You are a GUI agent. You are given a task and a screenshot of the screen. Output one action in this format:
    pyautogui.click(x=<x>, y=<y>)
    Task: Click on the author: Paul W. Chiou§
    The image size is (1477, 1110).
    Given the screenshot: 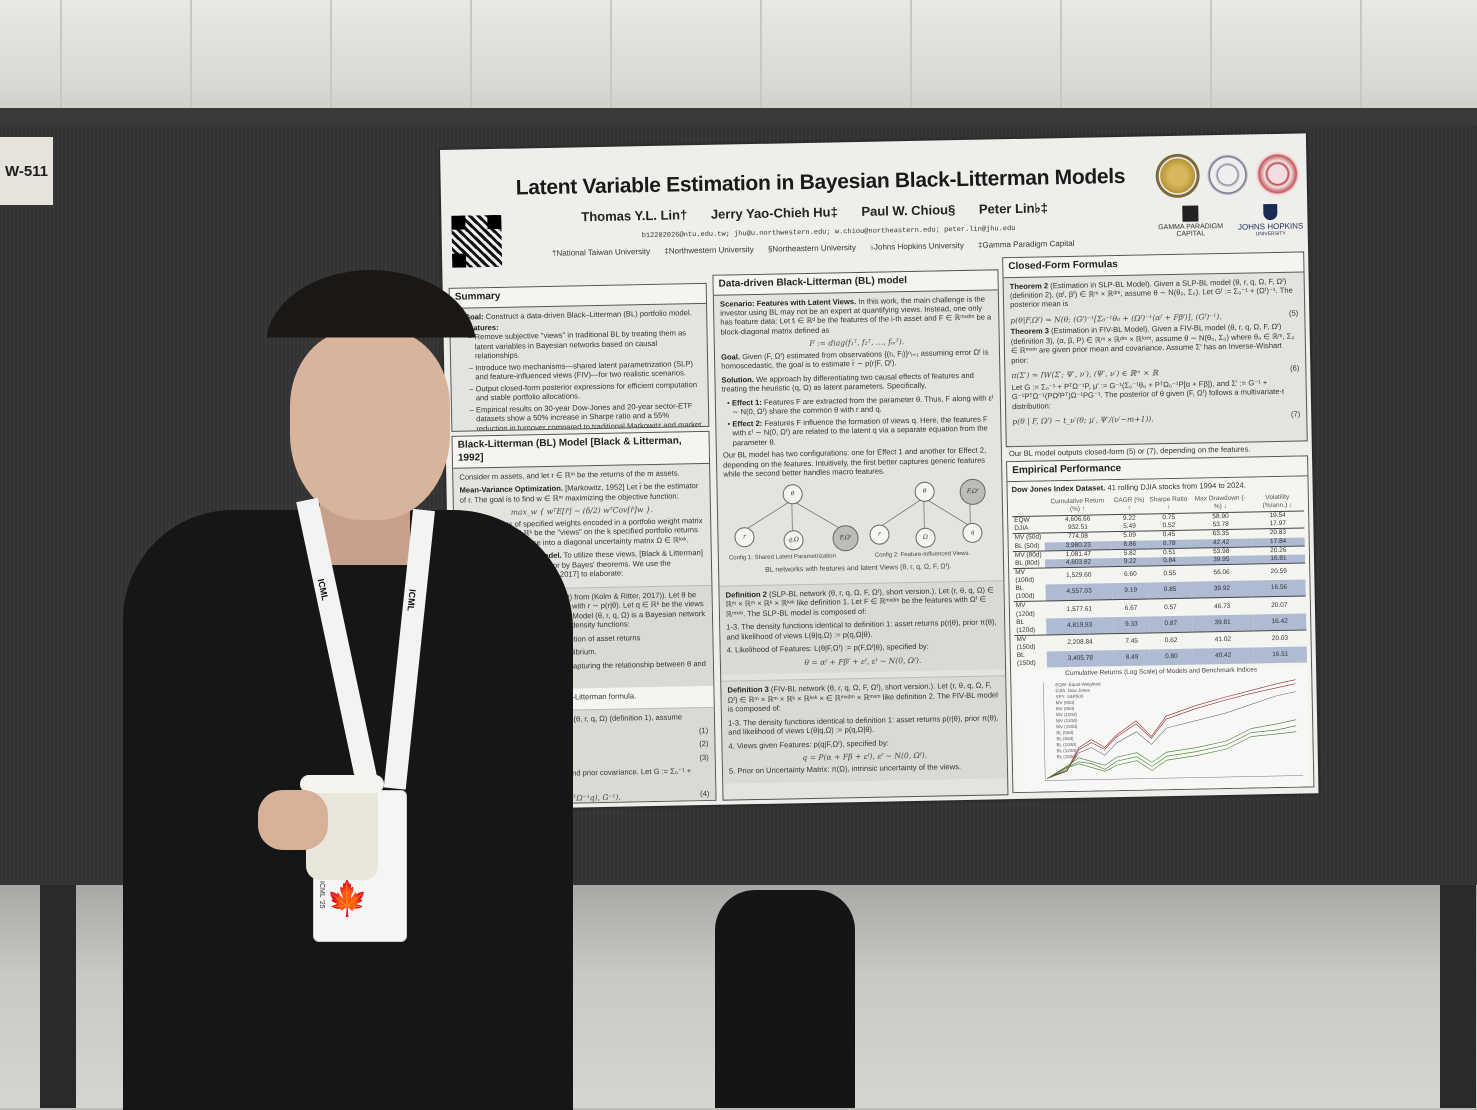 What is the action you would take?
    pyautogui.click(x=908, y=210)
    